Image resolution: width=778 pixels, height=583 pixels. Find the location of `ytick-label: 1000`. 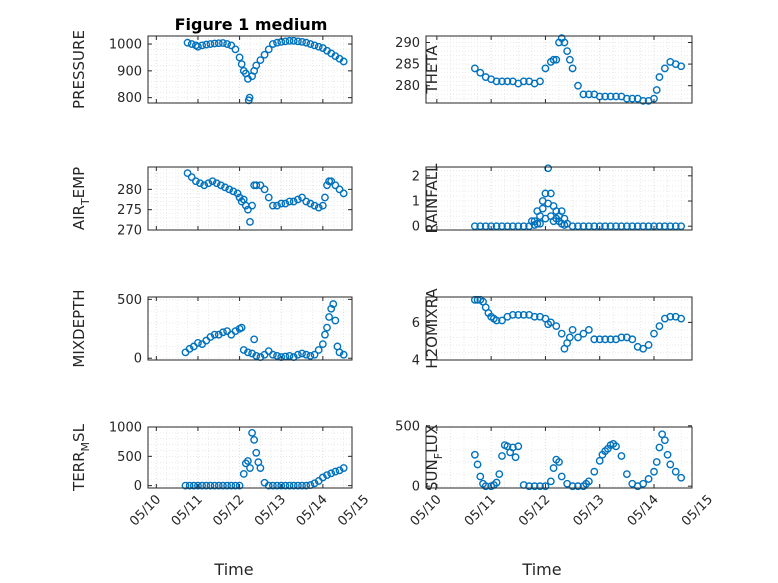

ytick-label: 1000 is located at coordinates (125, 428).